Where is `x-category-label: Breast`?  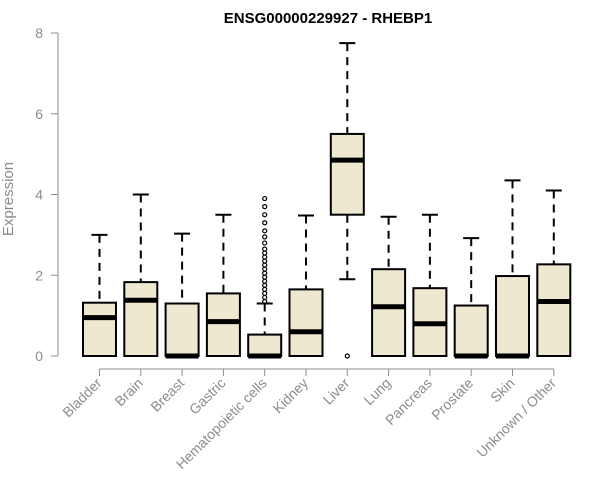 x-category-label: Breast is located at coordinates (167, 395).